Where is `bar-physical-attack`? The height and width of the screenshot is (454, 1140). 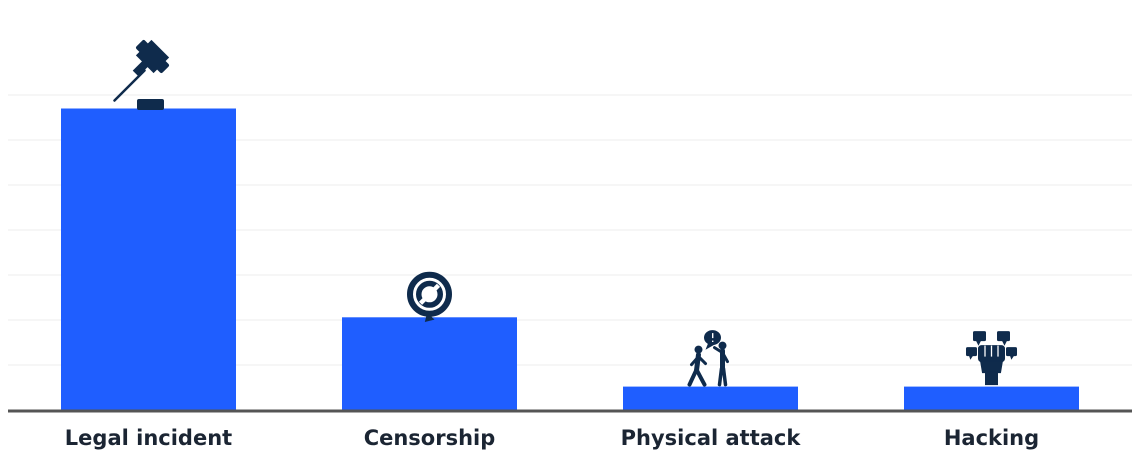
bar-physical-attack is located at coordinates (710, 398).